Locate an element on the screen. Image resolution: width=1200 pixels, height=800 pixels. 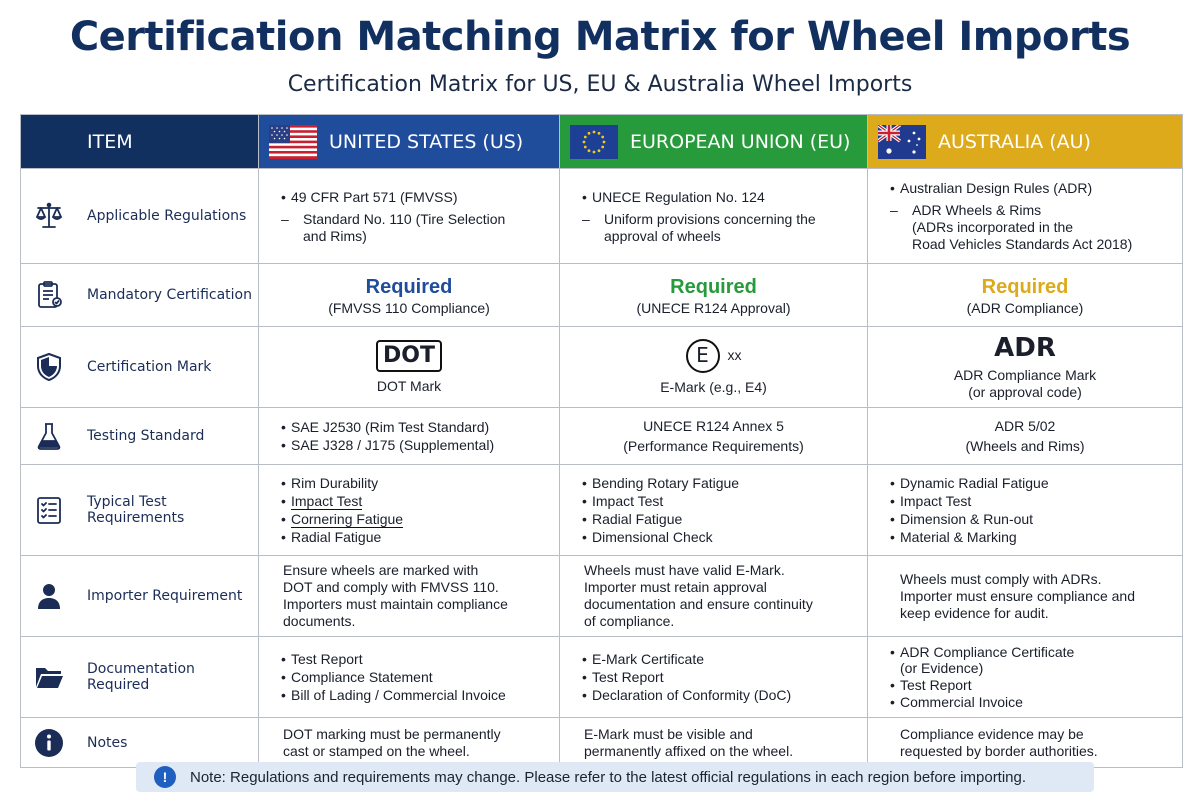
text-line: DOT and comply with FMVSS 110. is located at coordinates (391, 587).